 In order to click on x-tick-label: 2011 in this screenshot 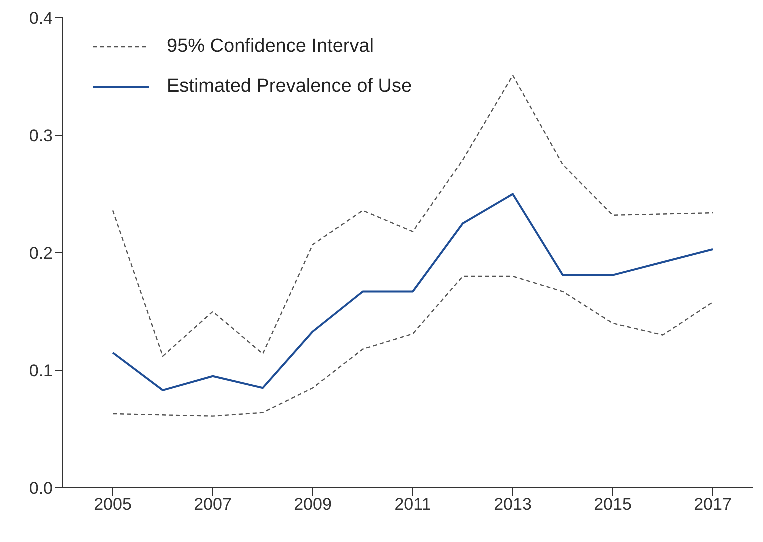, I will do `click(413, 504)`.